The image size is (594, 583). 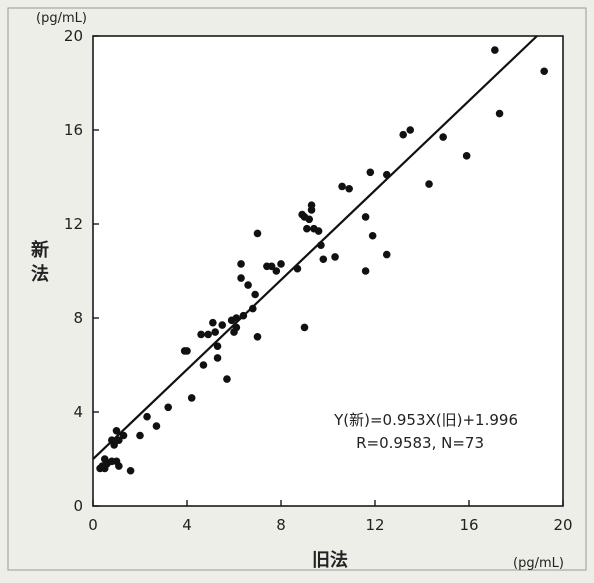 I want to click on regression-equation: Y(新)=0.953X(旧)+1.996, so click(x=425, y=420).